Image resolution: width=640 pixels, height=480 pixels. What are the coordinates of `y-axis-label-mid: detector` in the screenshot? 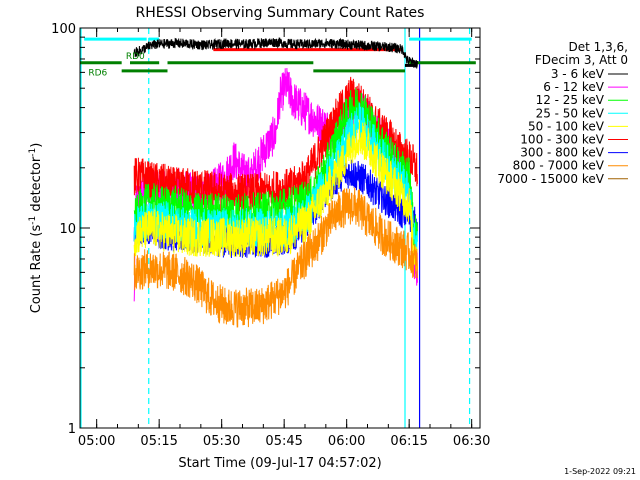 It's located at (36, 186).